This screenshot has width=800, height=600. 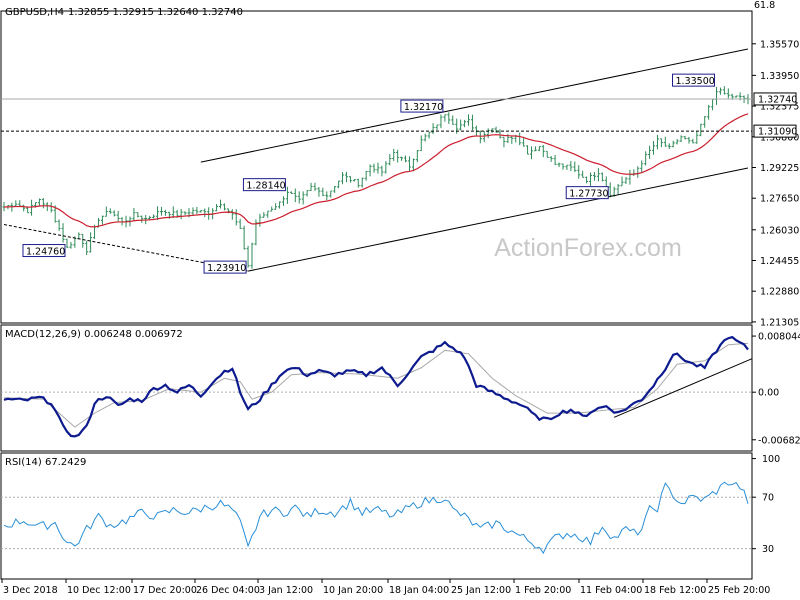 What do you see at coordinates (768, 498) in the screenshot?
I see `rsi-tick-label: 70` at bounding box center [768, 498].